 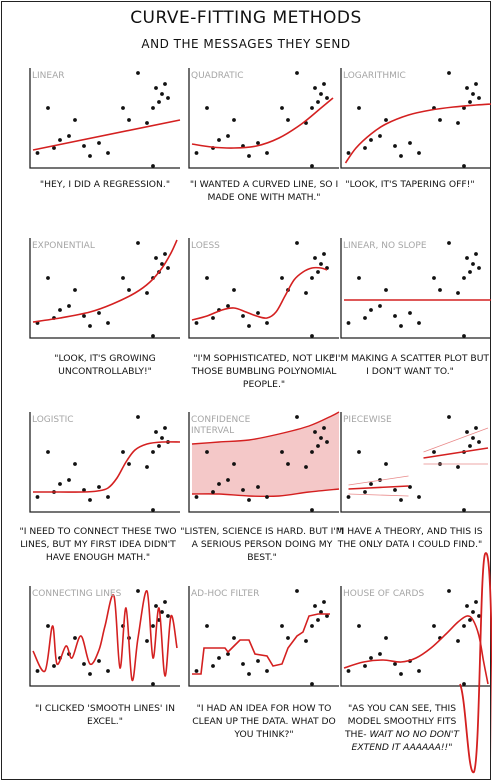 I want to click on chart-logistic, so click(x=105, y=462).